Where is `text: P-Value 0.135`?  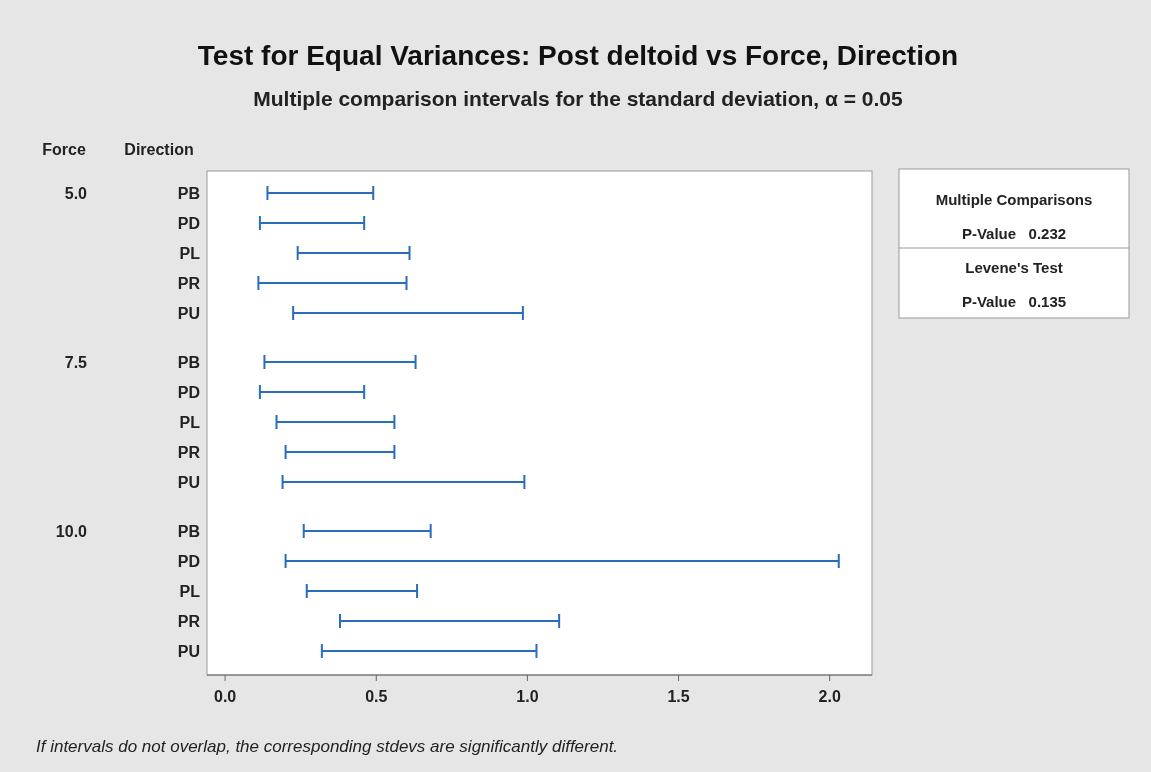
text: P-Value 0.135 is located at coordinates (1014, 301).